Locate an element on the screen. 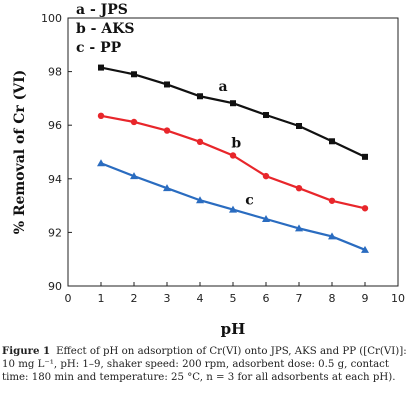  x-axis-title: pH is located at coordinates (233, 329).